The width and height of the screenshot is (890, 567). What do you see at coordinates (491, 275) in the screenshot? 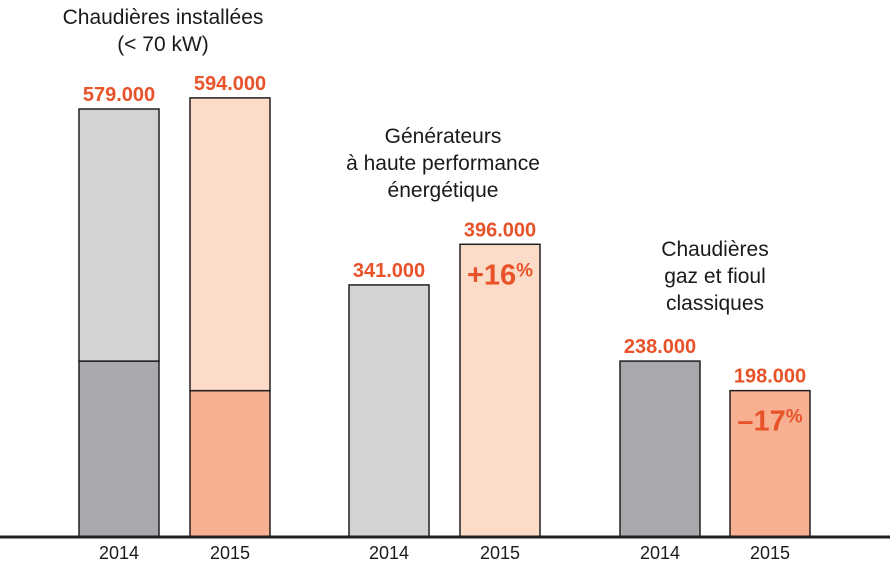
I see `percent-change-number: +16` at bounding box center [491, 275].